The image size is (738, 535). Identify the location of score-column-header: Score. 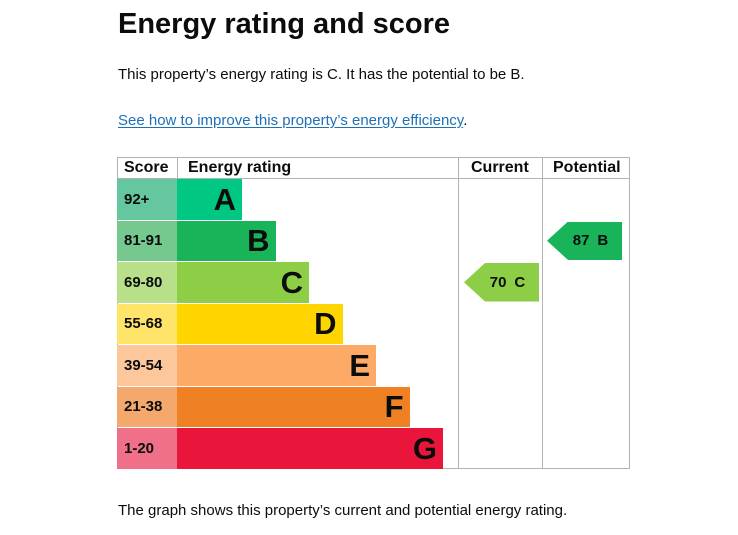
(146, 167).